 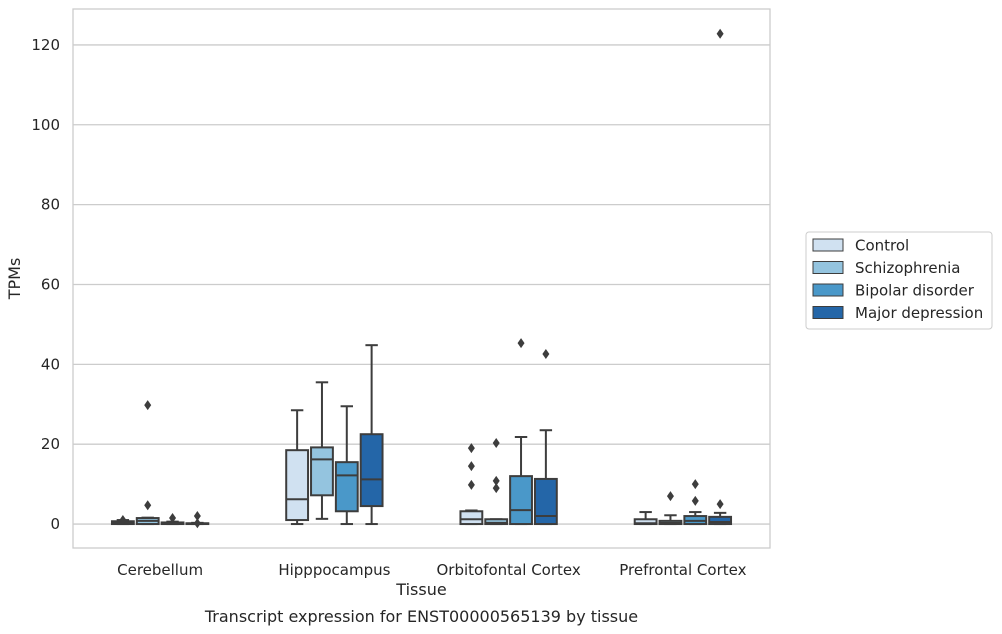 I want to click on legend-frame, so click(x=899, y=280).